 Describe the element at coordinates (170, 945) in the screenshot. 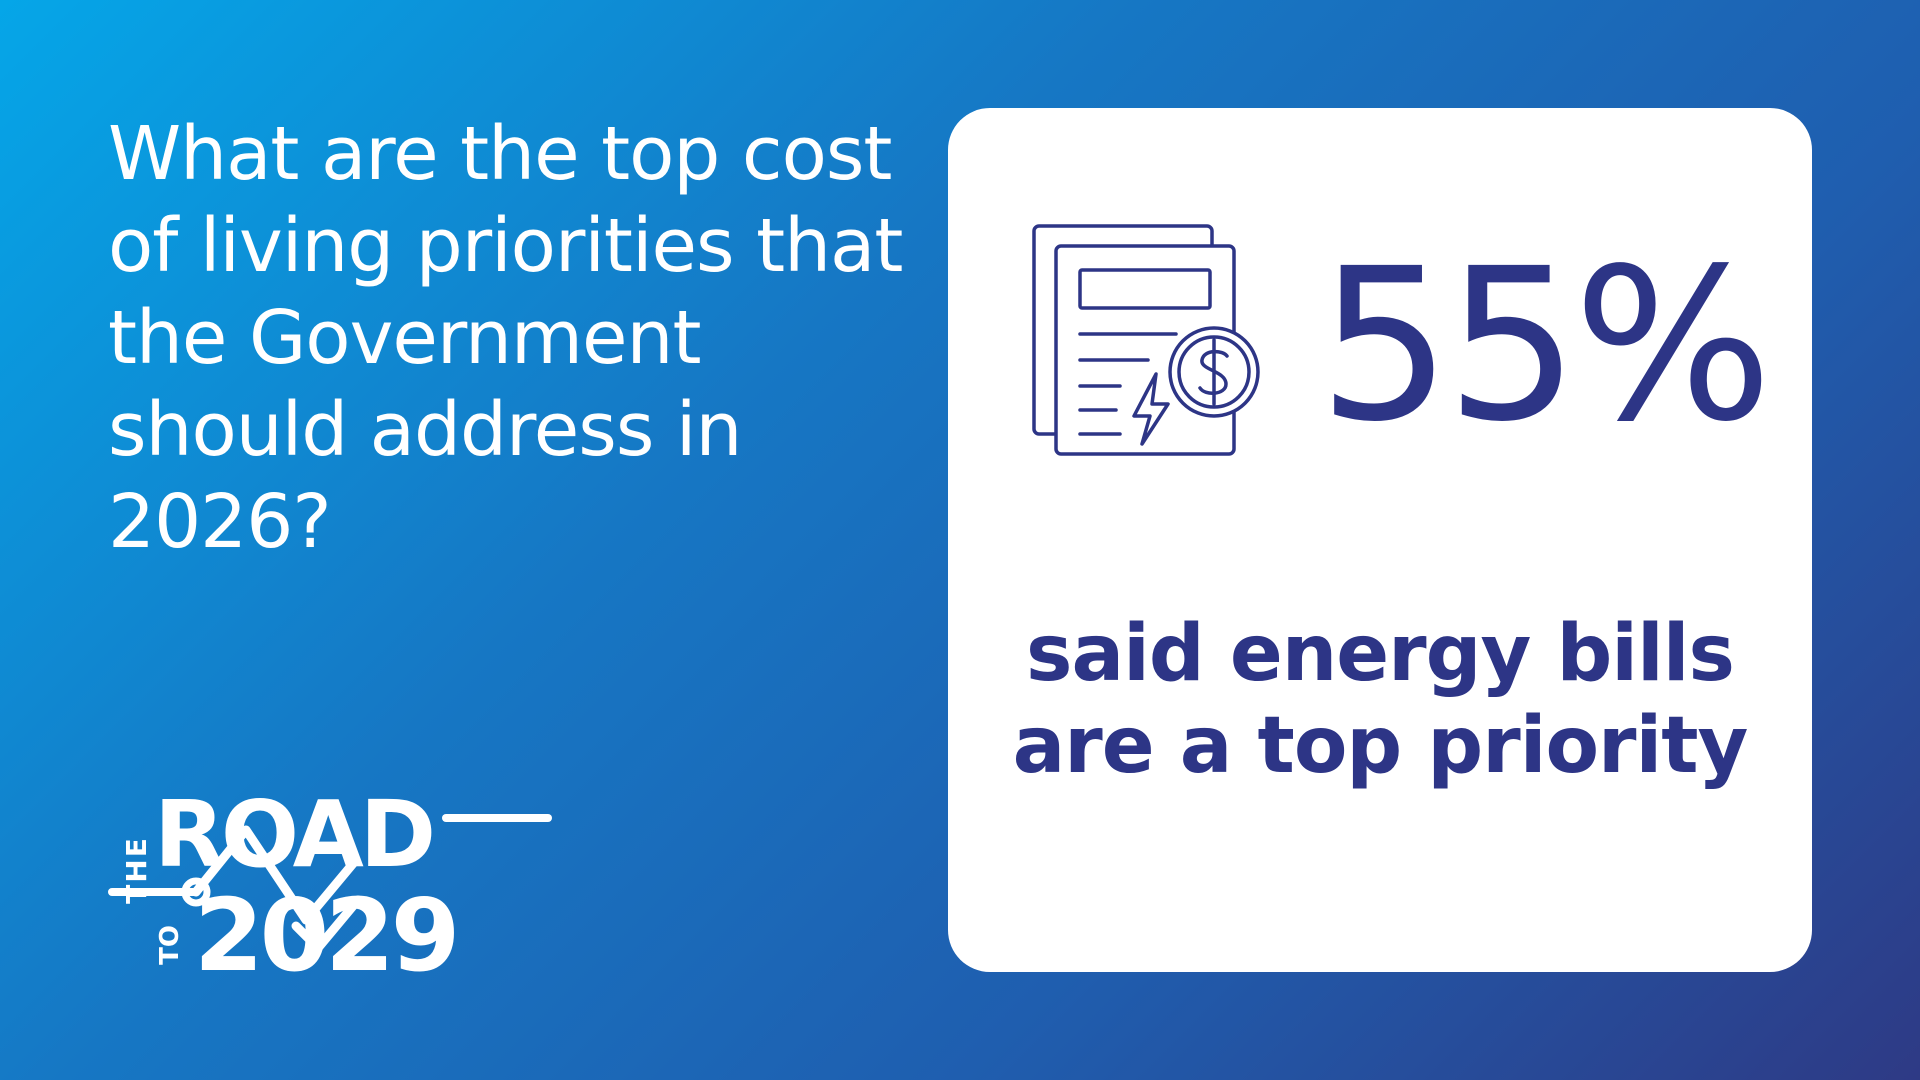

I see `logo-to-text: TO` at that location.